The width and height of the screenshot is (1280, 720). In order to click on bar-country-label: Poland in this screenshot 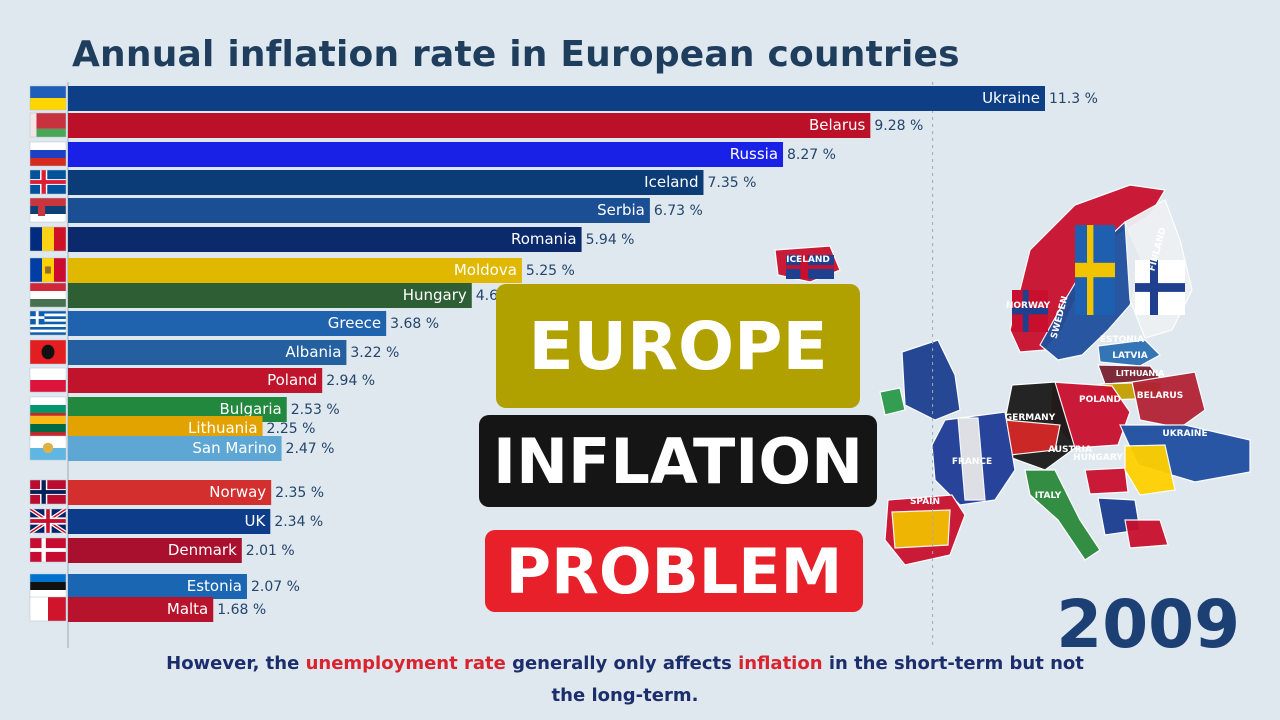, I will do `click(292, 380)`.